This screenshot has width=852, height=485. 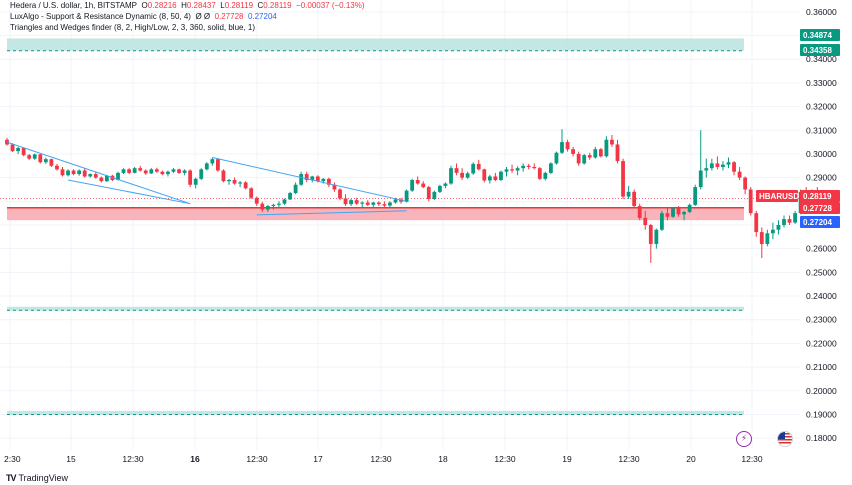 What do you see at coordinates (821, 130) in the screenshot?
I see `y-tick-label: 0.31000` at bounding box center [821, 130].